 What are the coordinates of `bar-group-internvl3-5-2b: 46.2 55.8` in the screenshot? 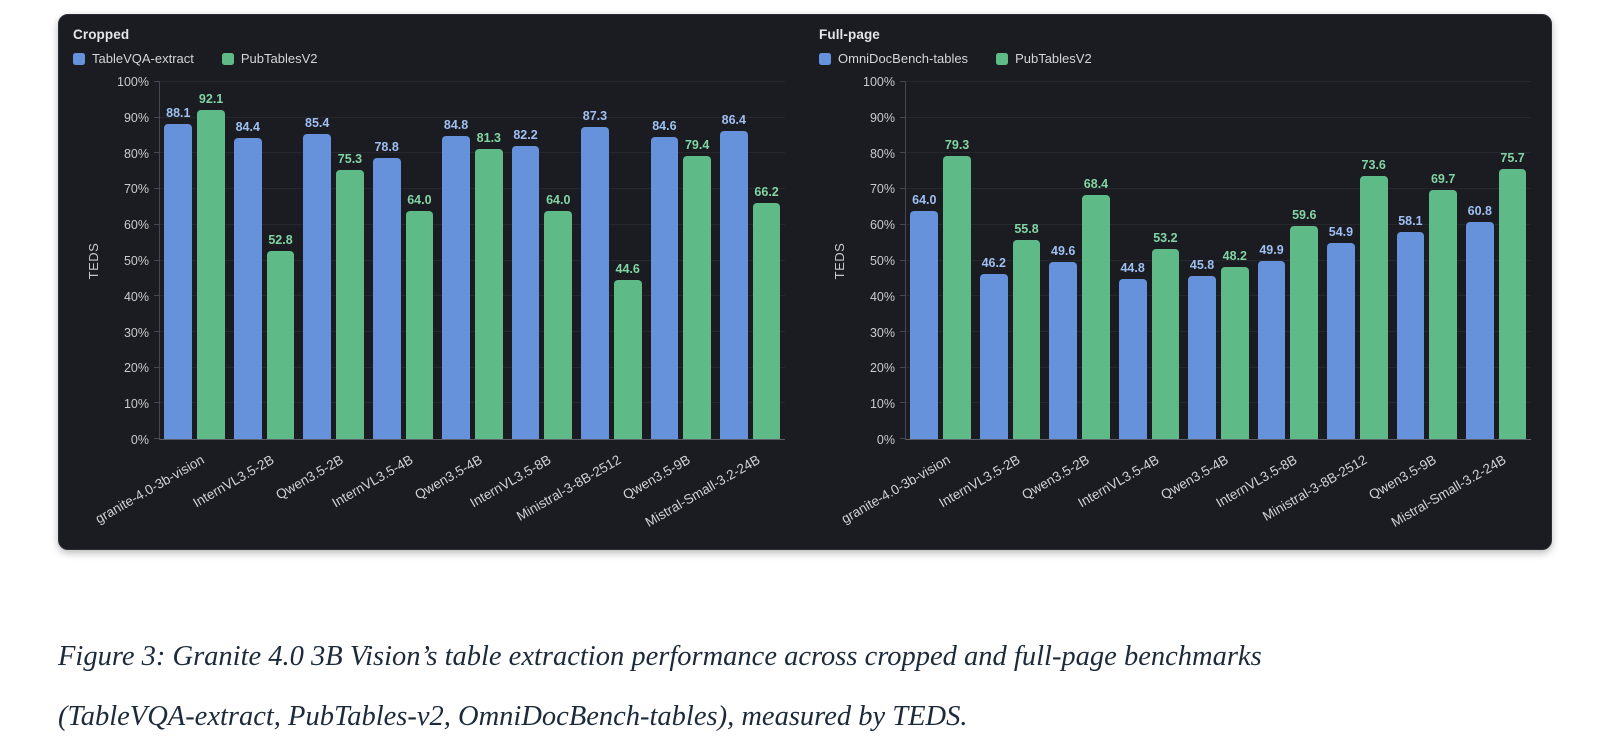 It's located at (1009, 260).